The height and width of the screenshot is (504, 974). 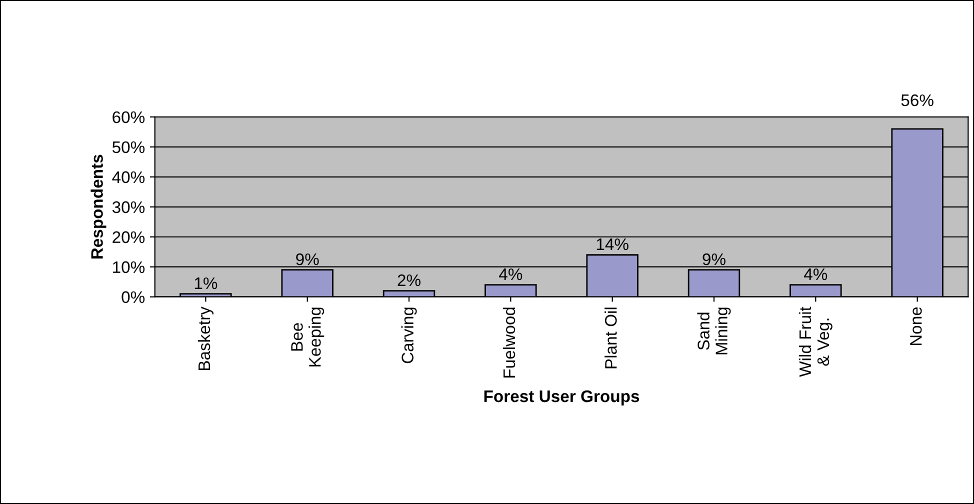 I want to click on x-axis-title: Forest User Groups, so click(x=562, y=398).